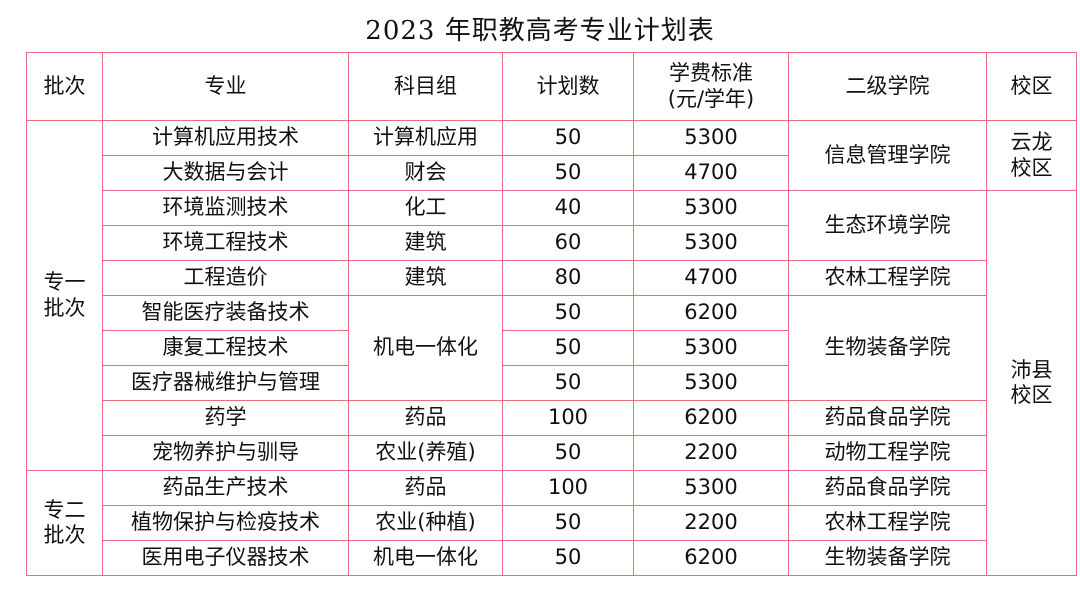 This screenshot has height=599, width=1080. I want to click on header-major: 专业, so click(225, 86).